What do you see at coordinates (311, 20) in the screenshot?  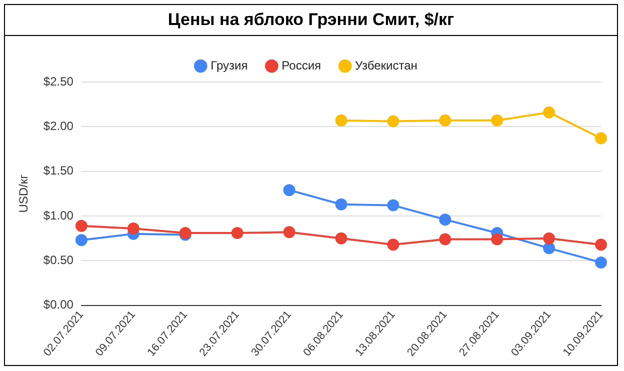 I see `chart-title: Цены на яблоко Грэнни Смит, $/кг` at bounding box center [311, 20].